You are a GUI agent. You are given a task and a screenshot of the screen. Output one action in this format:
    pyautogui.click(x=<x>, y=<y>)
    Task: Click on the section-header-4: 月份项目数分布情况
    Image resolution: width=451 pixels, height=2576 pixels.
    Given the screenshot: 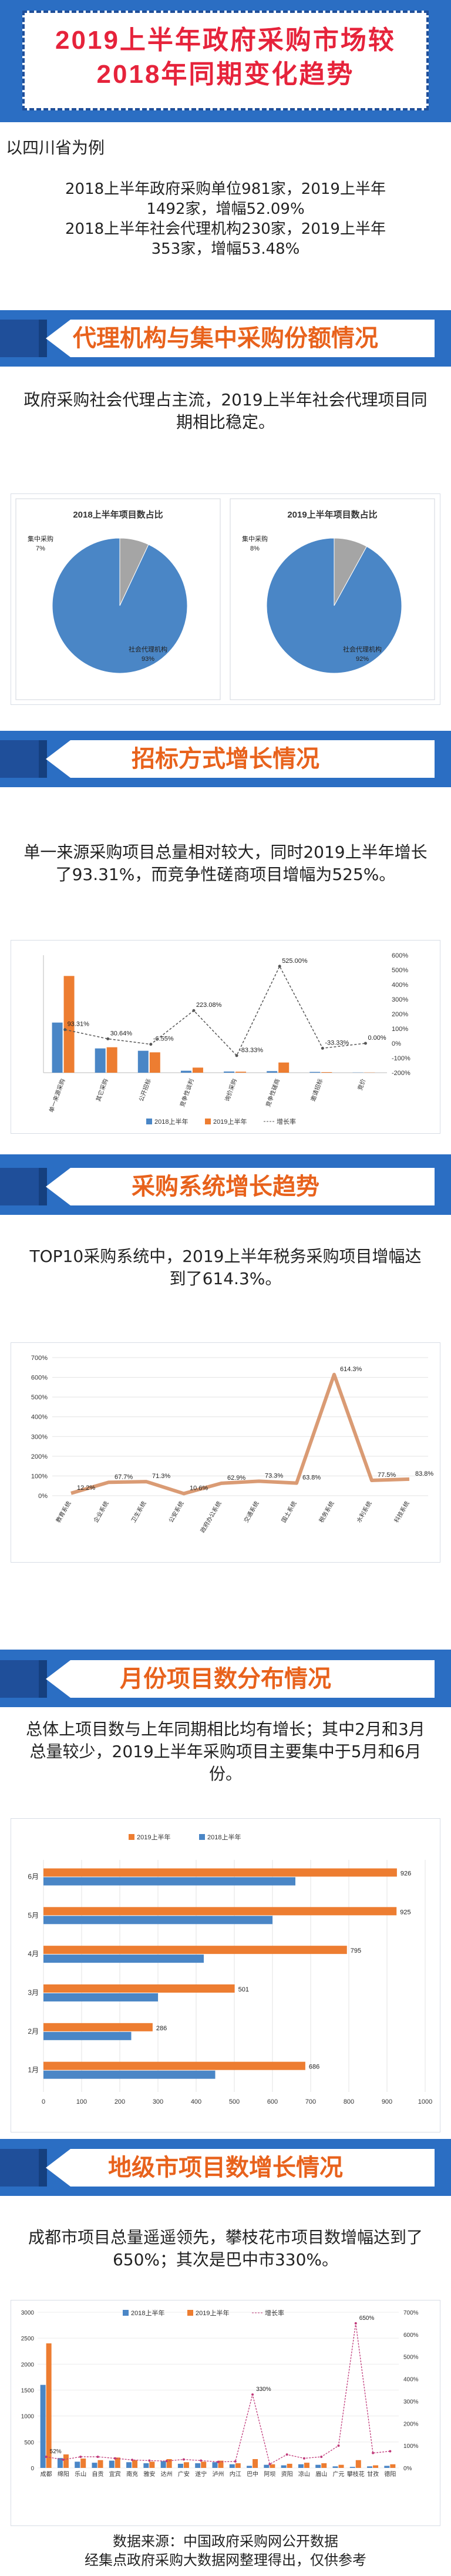 What is the action you would take?
    pyautogui.click(x=225, y=1679)
    